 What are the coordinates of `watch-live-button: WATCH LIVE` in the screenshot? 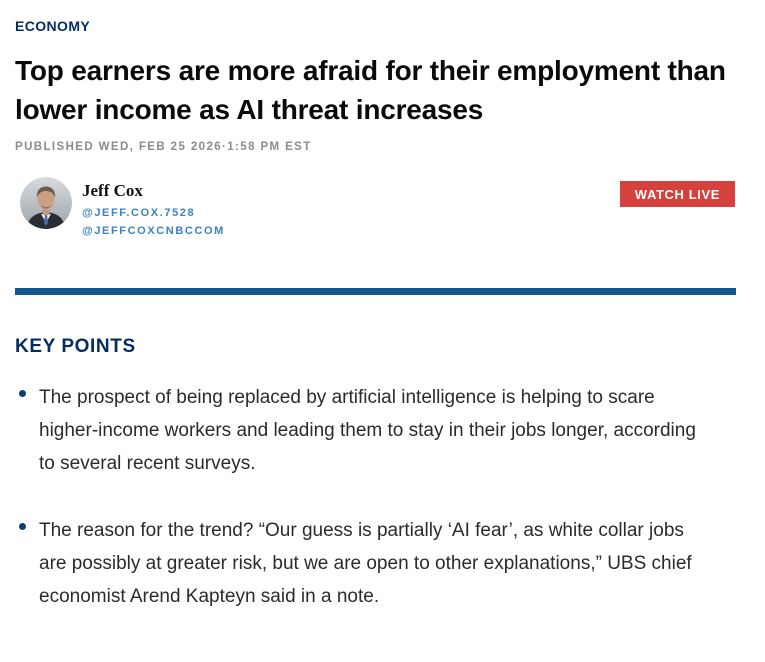 It's located at (677, 194).